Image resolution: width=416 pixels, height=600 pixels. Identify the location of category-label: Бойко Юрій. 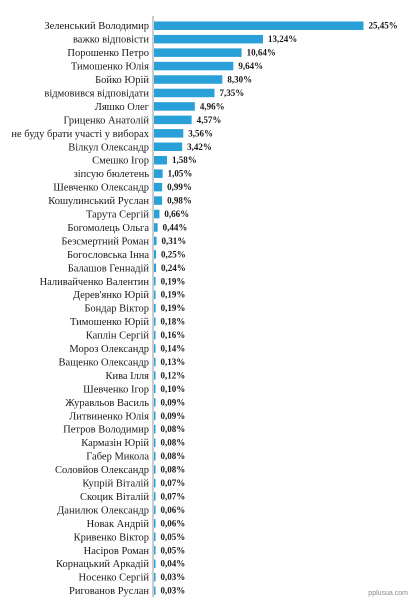
(122, 80).